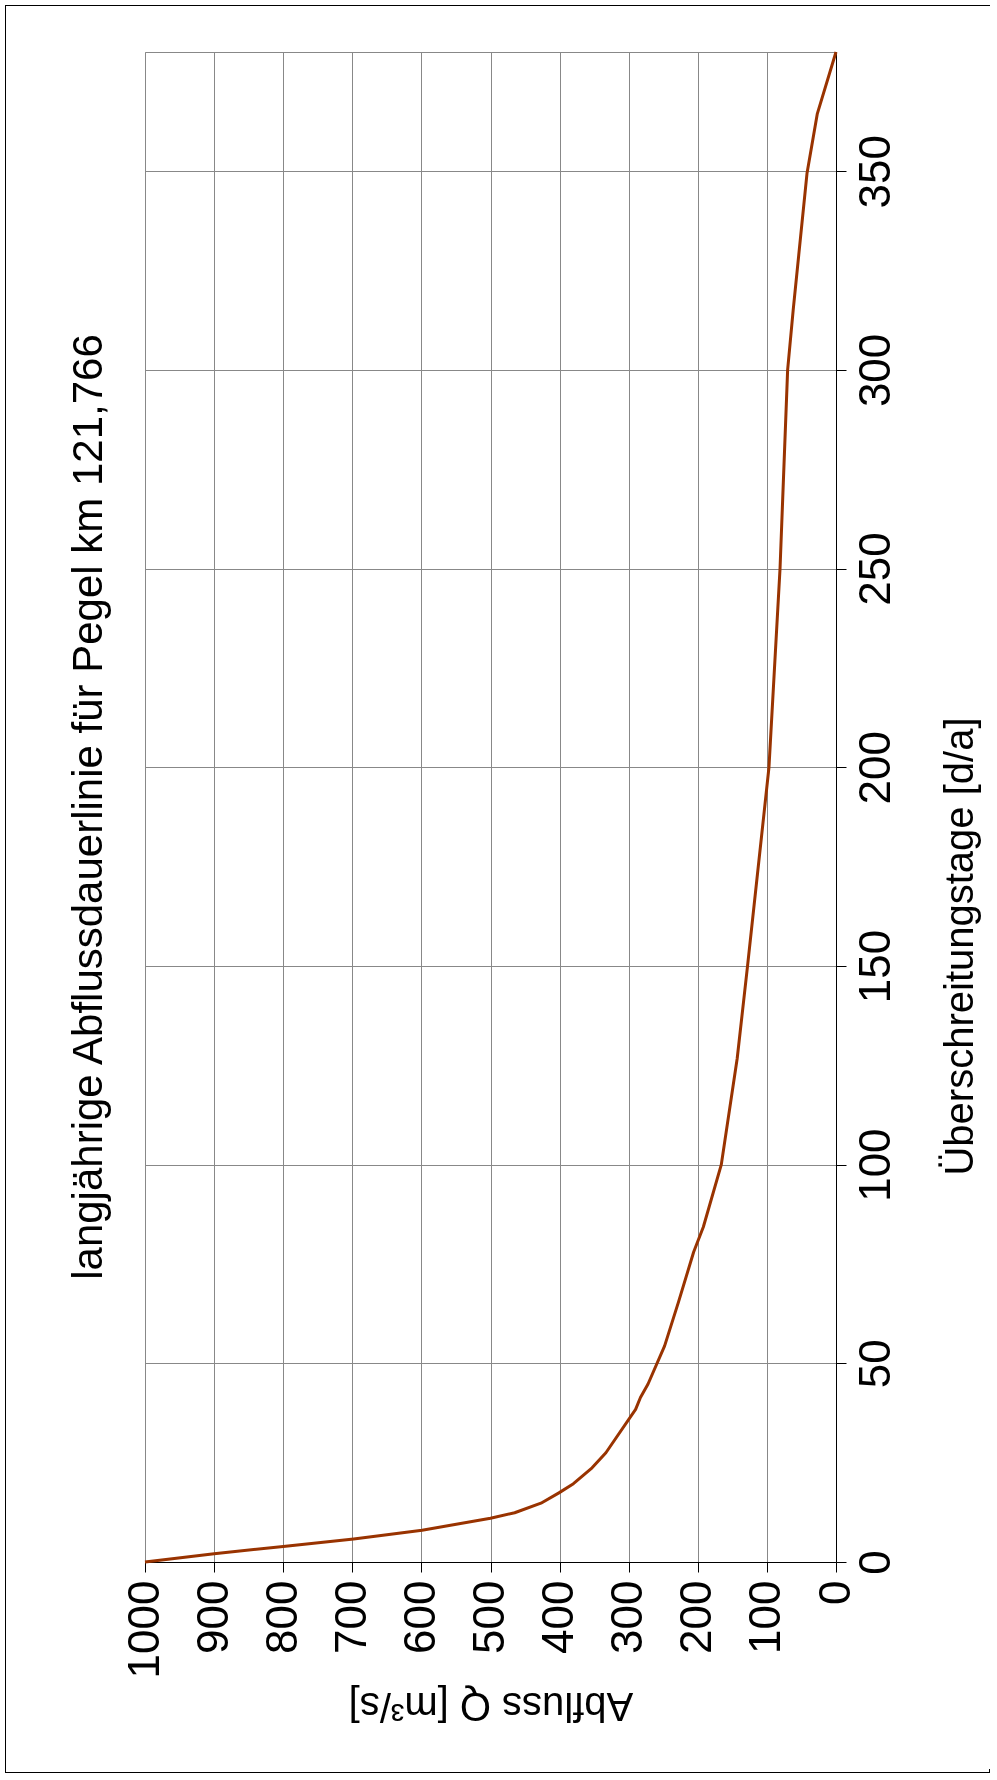 The width and height of the screenshot is (997, 1780). What do you see at coordinates (488, 1617) in the screenshot?
I see `x-tick-label: 500` at bounding box center [488, 1617].